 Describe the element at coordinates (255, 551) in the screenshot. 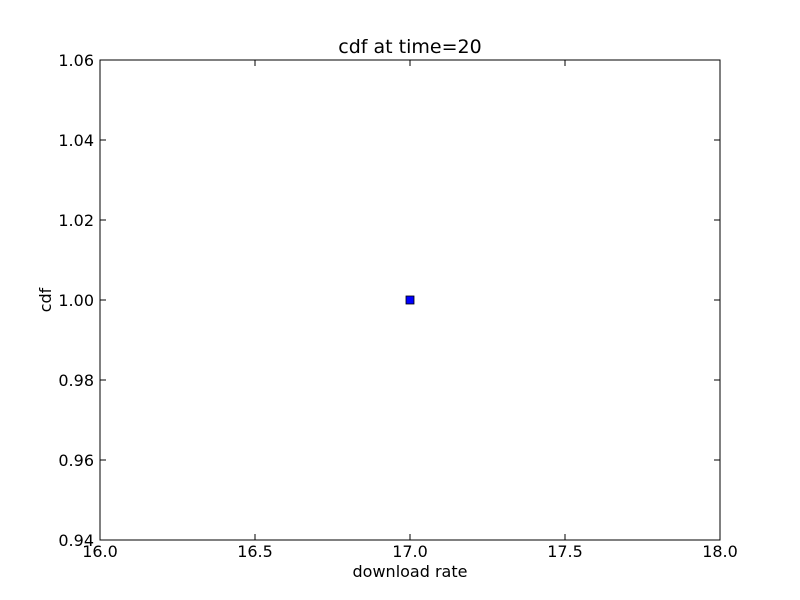

I see `x-tick-label: 16.5` at that location.